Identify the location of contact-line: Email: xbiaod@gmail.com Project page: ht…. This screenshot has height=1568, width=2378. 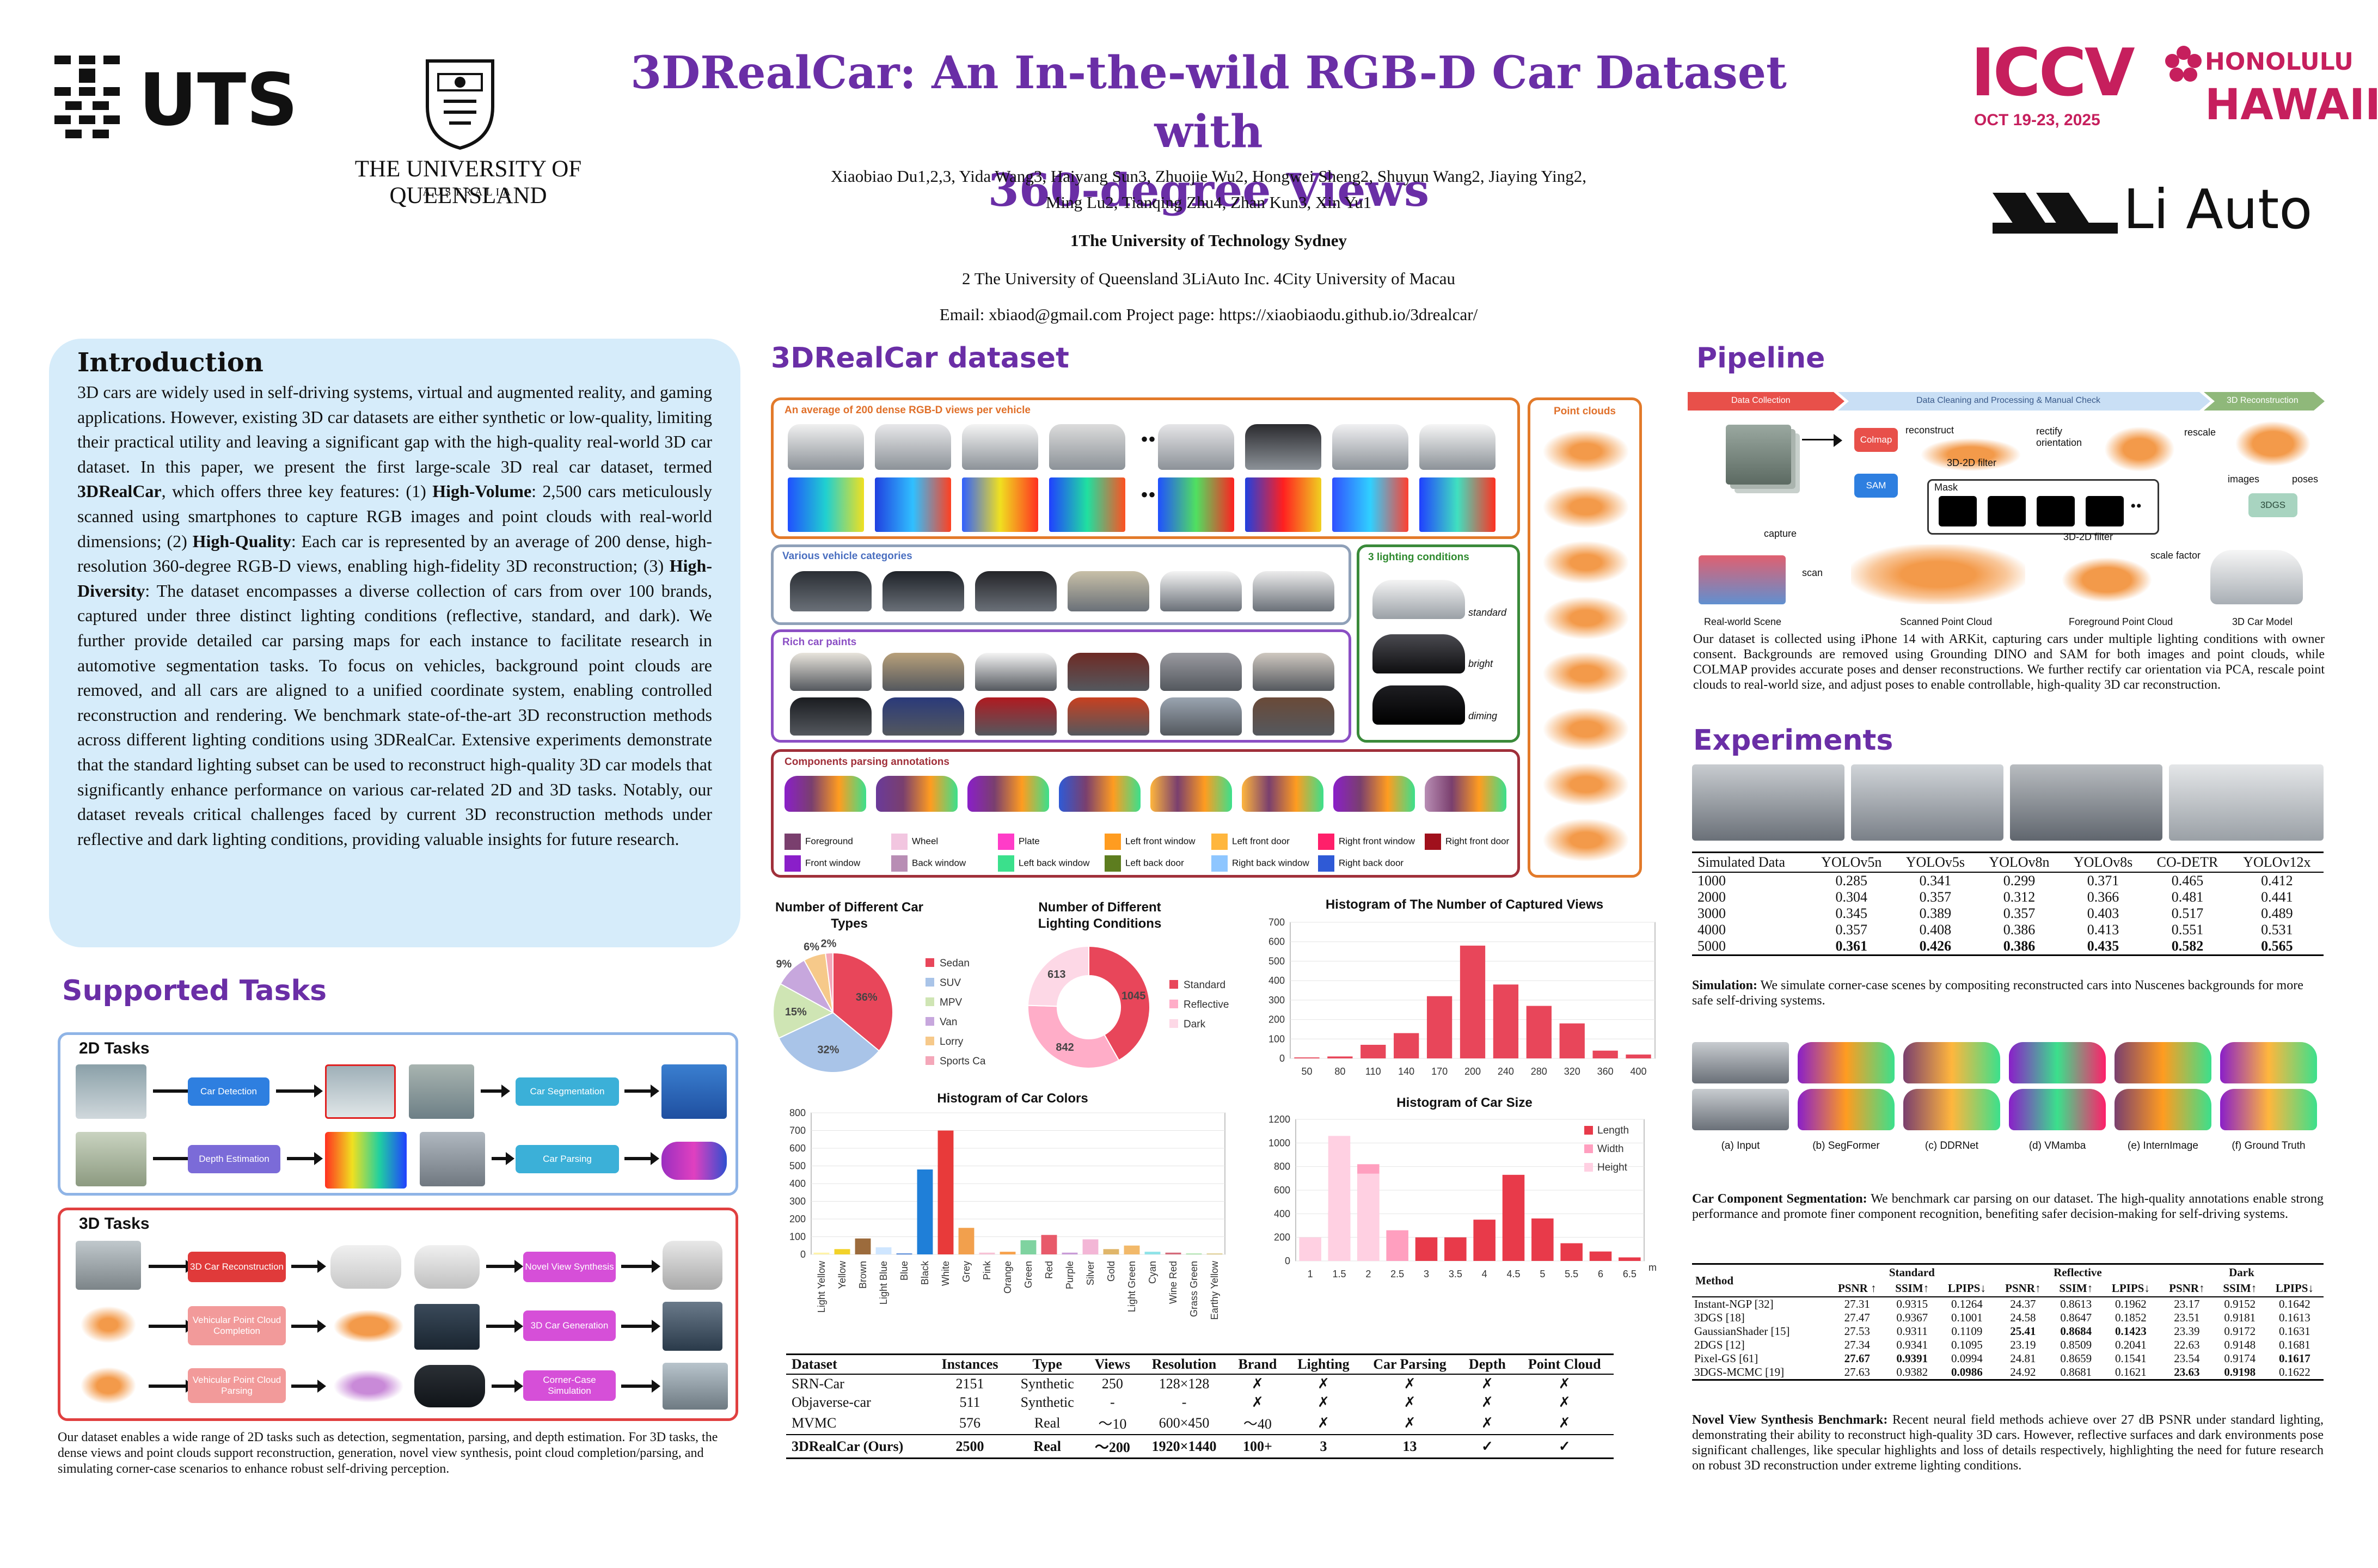
(1208, 314).